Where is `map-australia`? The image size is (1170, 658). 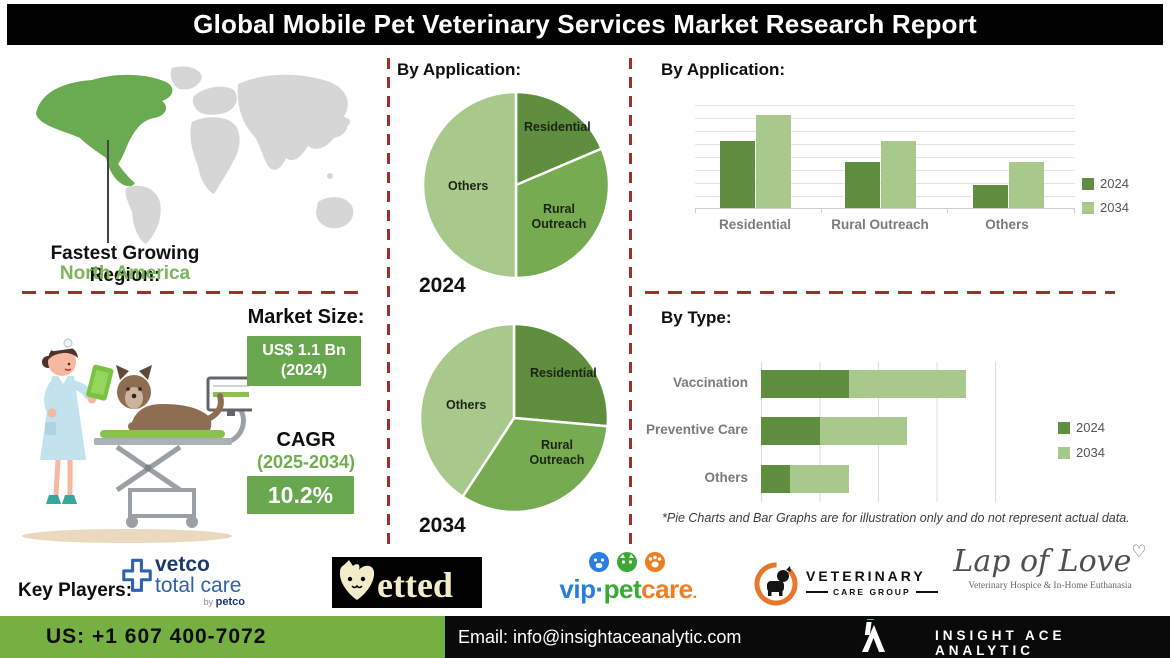
map-australia is located at coordinates (335, 213).